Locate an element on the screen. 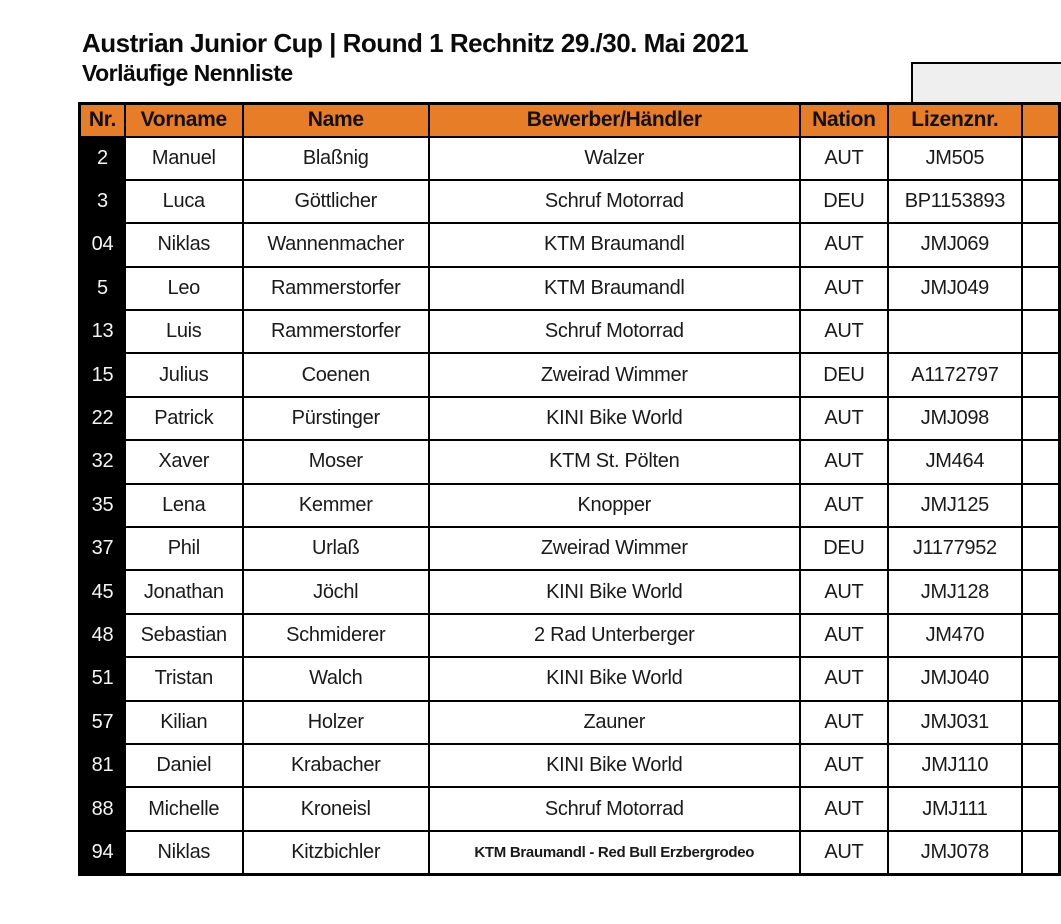 The height and width of the screenshot is (924, 1061). cell-bewerber: Knopper is located at coordinates (614, 505).